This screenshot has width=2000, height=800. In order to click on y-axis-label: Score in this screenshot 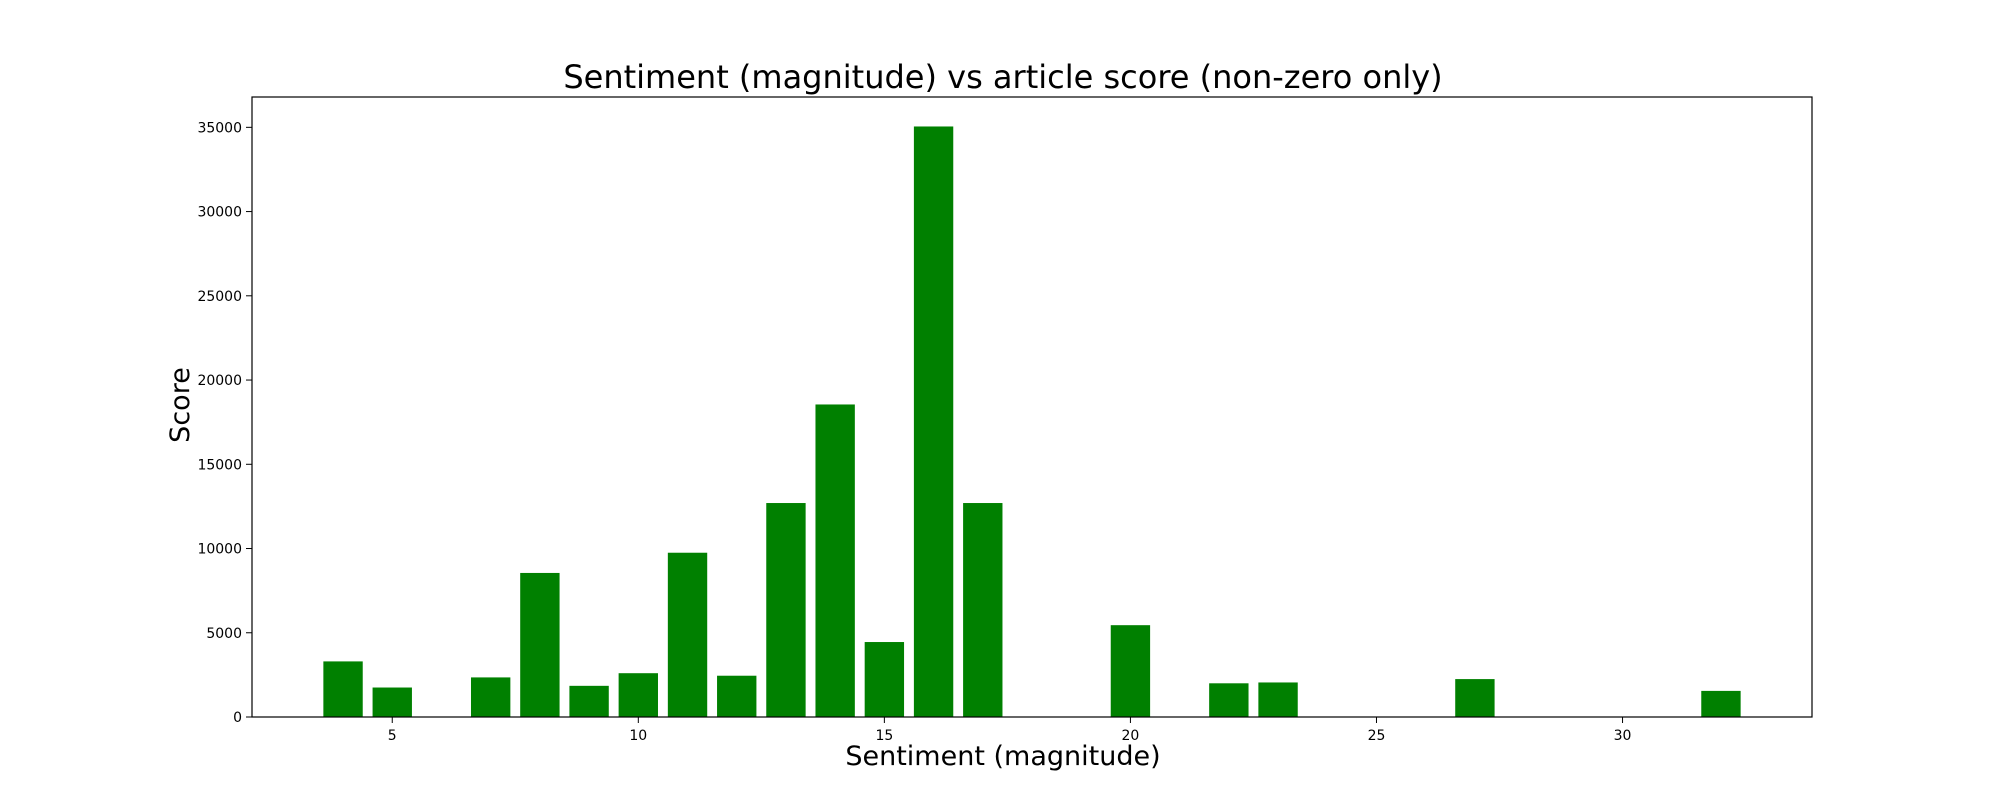, I will do `click(180, 405)`.